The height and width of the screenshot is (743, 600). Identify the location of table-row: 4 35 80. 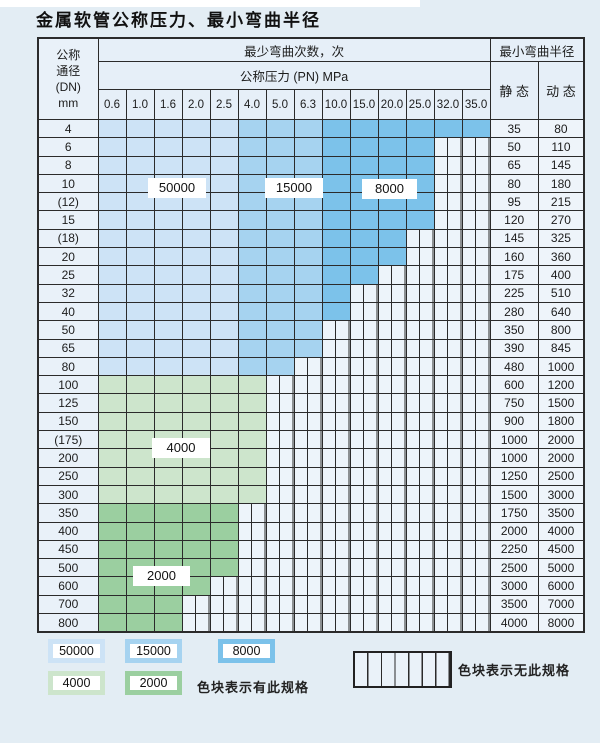
(311, 128).